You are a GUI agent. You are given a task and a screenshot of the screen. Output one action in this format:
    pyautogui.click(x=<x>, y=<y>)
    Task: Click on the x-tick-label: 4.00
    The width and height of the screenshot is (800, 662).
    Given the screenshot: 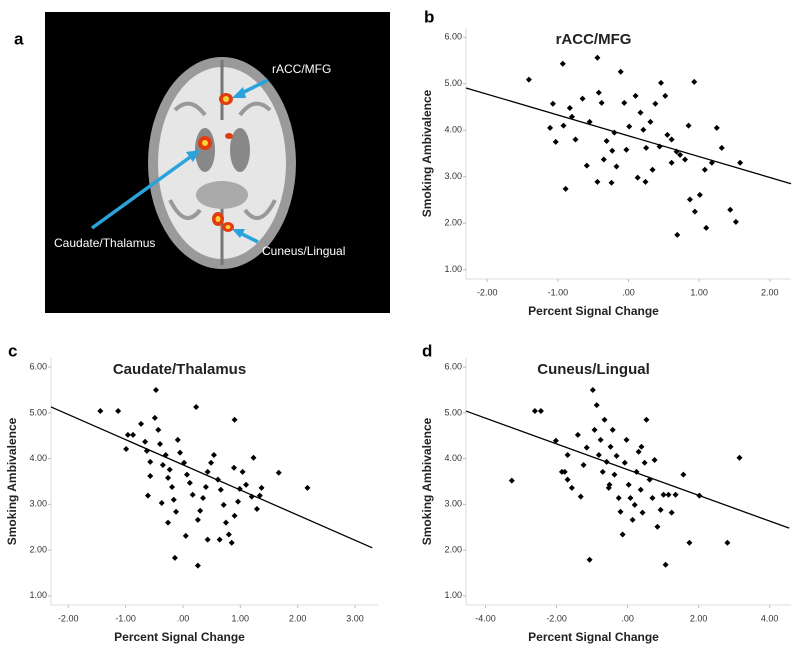 What is the action you would take?
    pyautogui.click(x=770, y=618)
    